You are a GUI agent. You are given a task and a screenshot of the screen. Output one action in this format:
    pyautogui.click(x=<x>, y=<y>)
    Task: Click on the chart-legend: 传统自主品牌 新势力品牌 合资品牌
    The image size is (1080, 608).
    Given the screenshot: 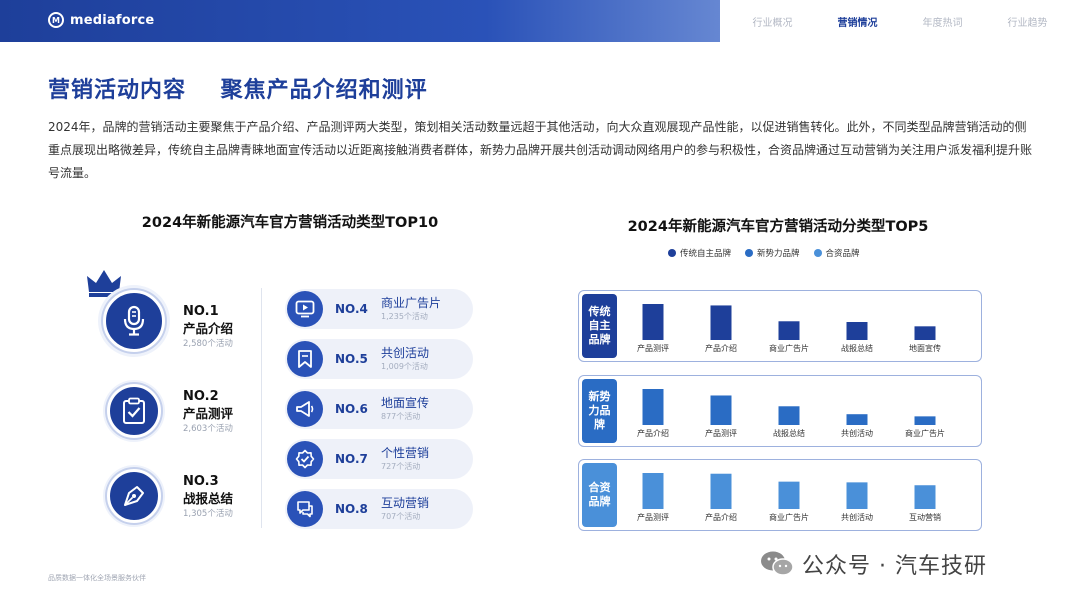 What is the action you would take?
    pyautogui.click(x=764, y=253)
    